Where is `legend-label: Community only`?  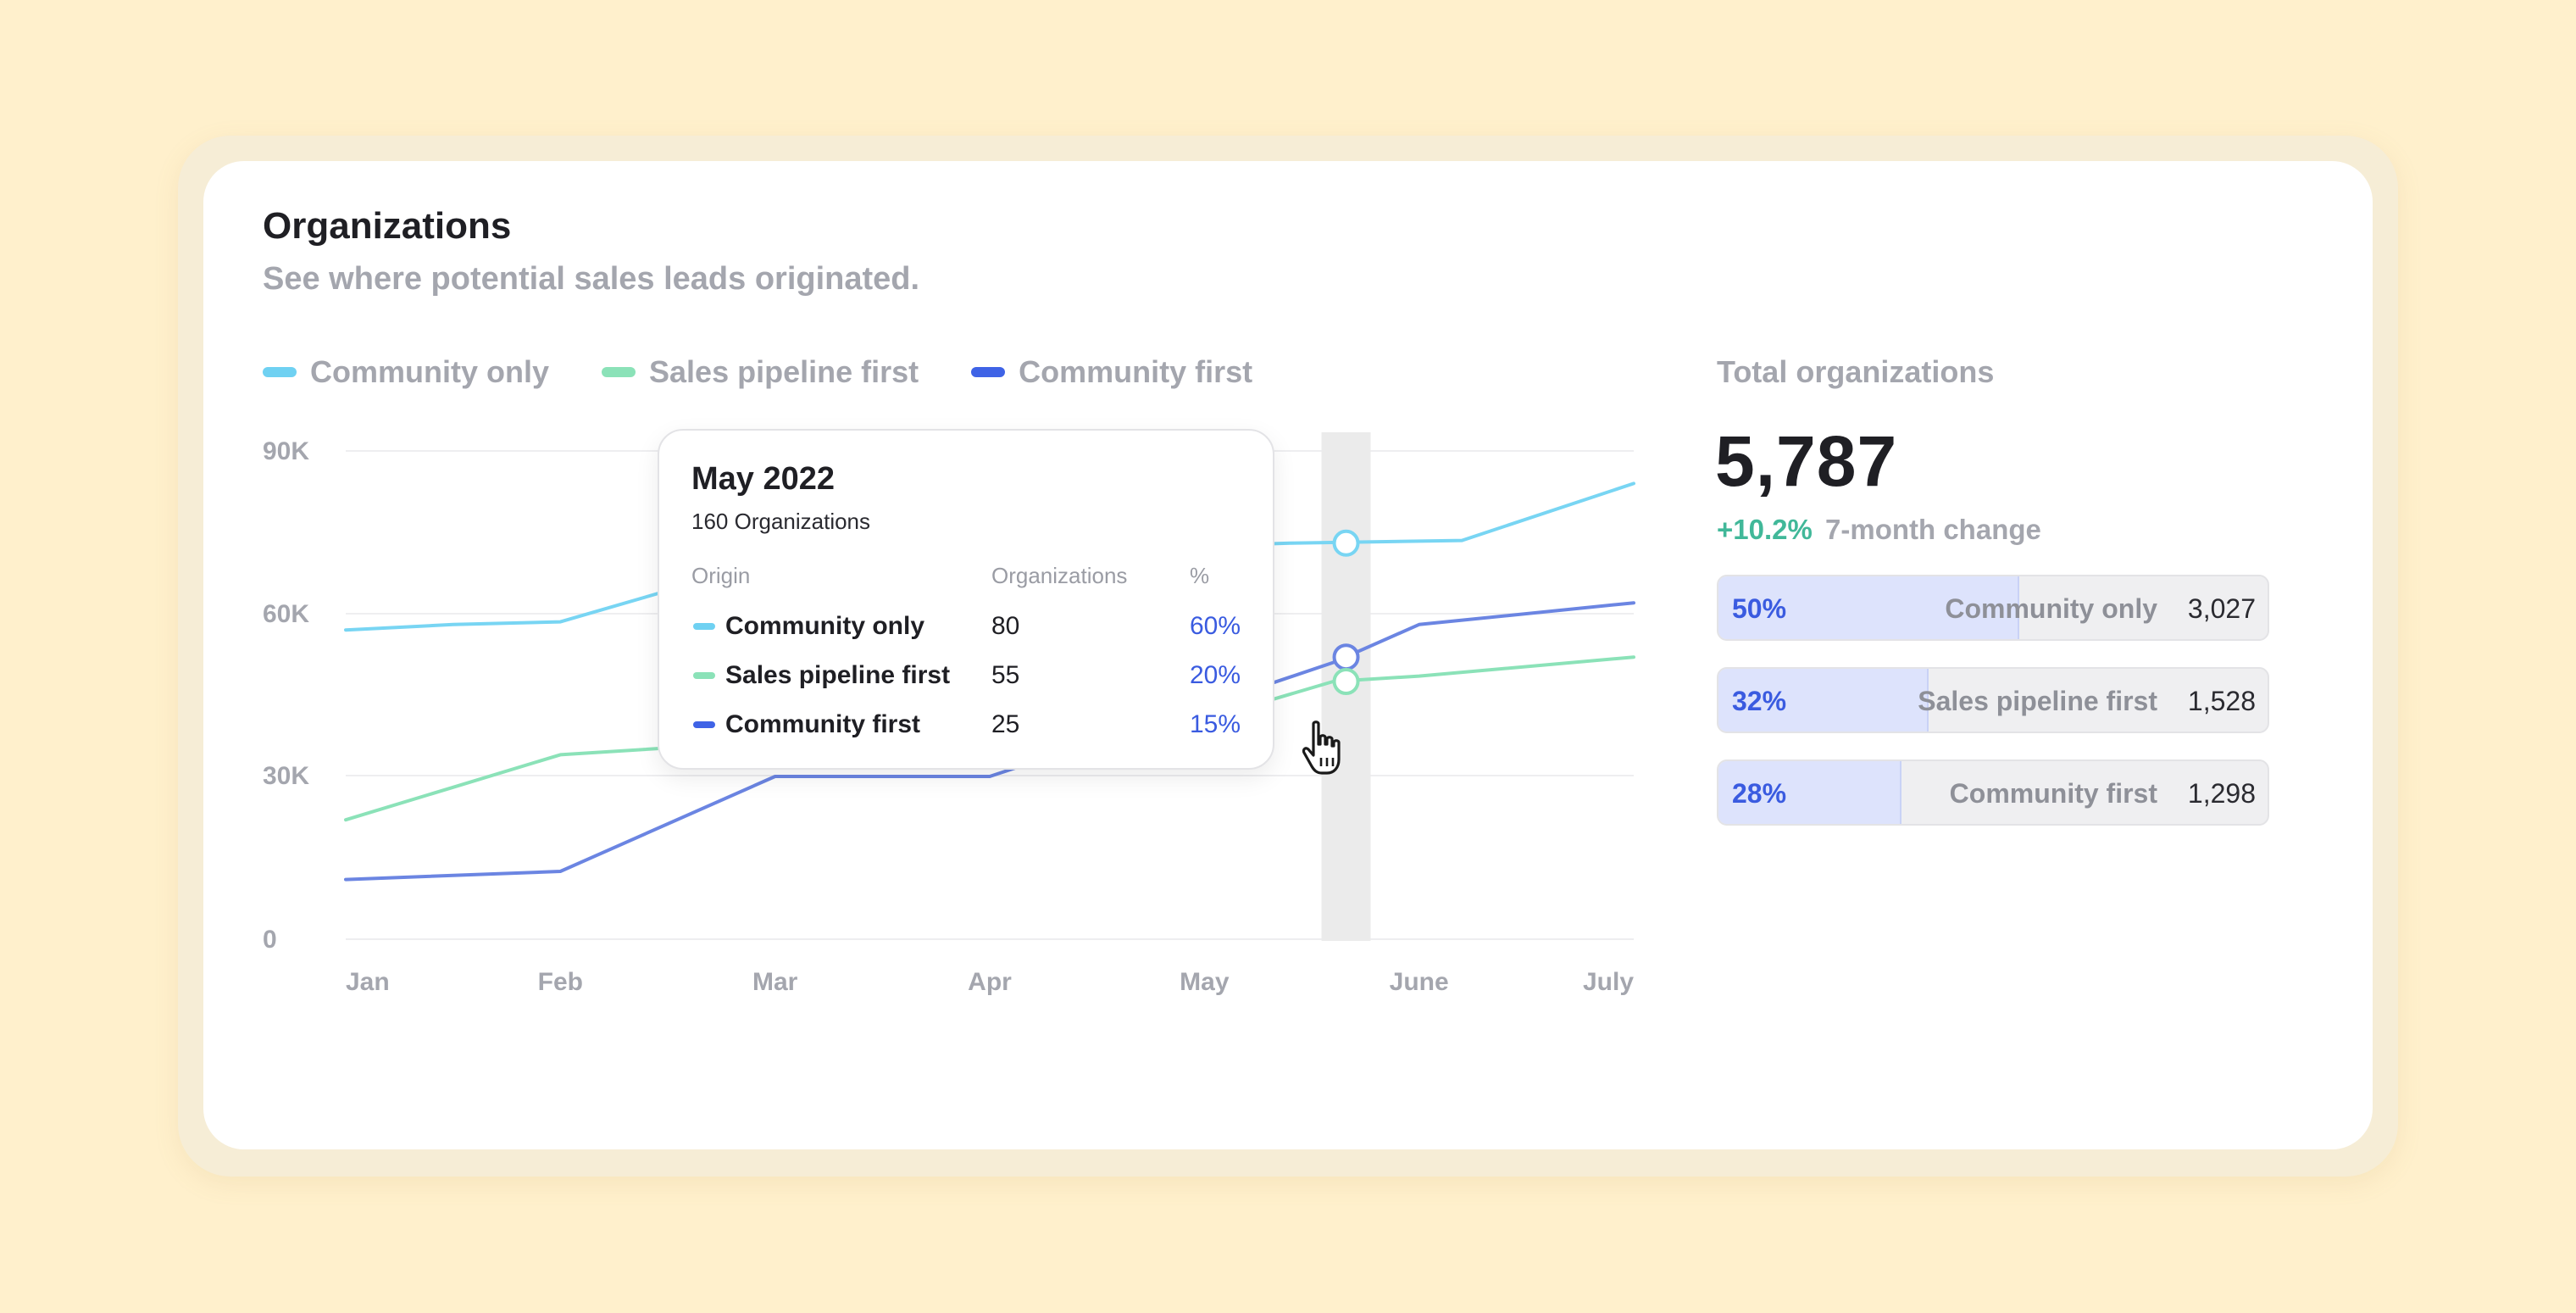
legend-label: Community only is located at coordinates (430, 371).